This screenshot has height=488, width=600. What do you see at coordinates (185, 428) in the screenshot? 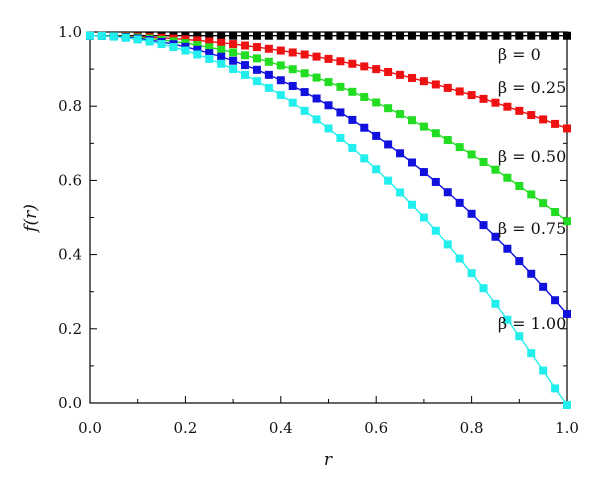
I see `x-tick-label: 0.2` at bounding box center [185, 428].